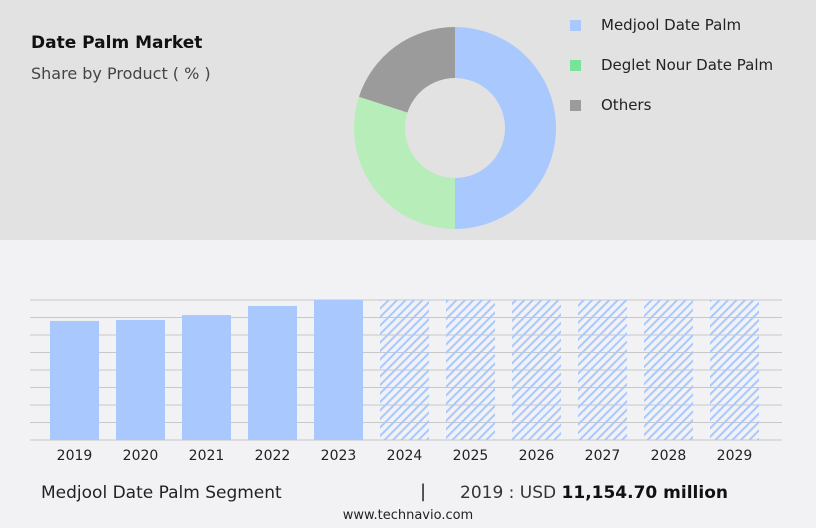 The width and height of the screenshot is (816, 528). I want to click on bar-2019, so click(74, 380).